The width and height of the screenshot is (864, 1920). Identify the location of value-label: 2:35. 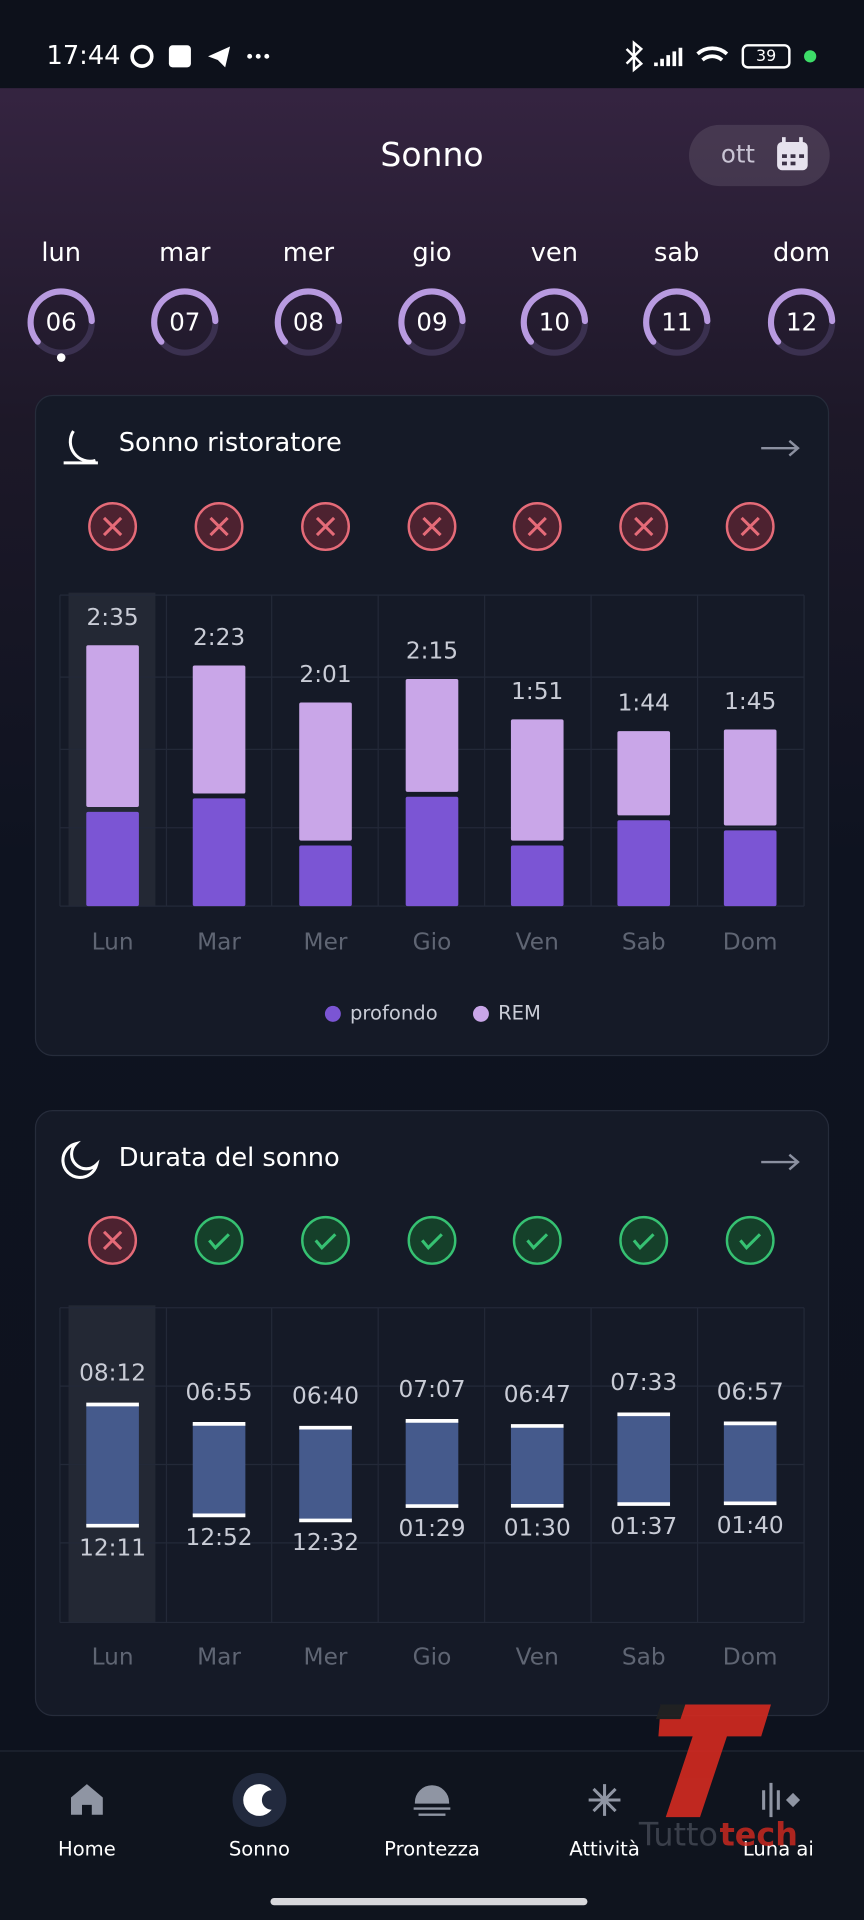
(112, 617).